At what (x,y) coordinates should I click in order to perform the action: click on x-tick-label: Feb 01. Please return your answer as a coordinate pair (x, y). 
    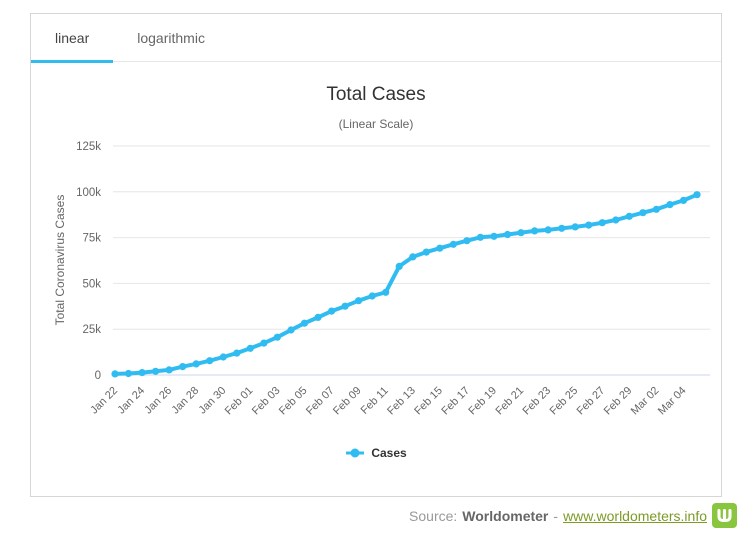
    Looking at the image, I should click on (239, 401).